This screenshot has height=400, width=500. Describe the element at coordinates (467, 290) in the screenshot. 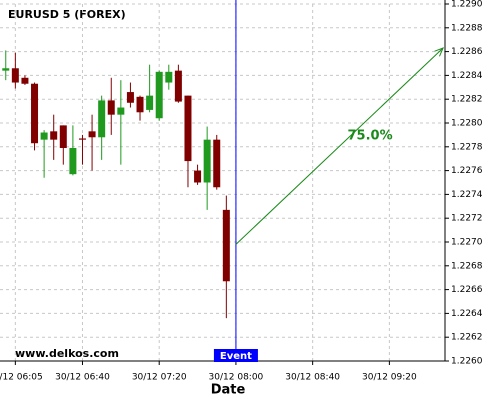

I see `y-tick-label: 1.2266` at that location.